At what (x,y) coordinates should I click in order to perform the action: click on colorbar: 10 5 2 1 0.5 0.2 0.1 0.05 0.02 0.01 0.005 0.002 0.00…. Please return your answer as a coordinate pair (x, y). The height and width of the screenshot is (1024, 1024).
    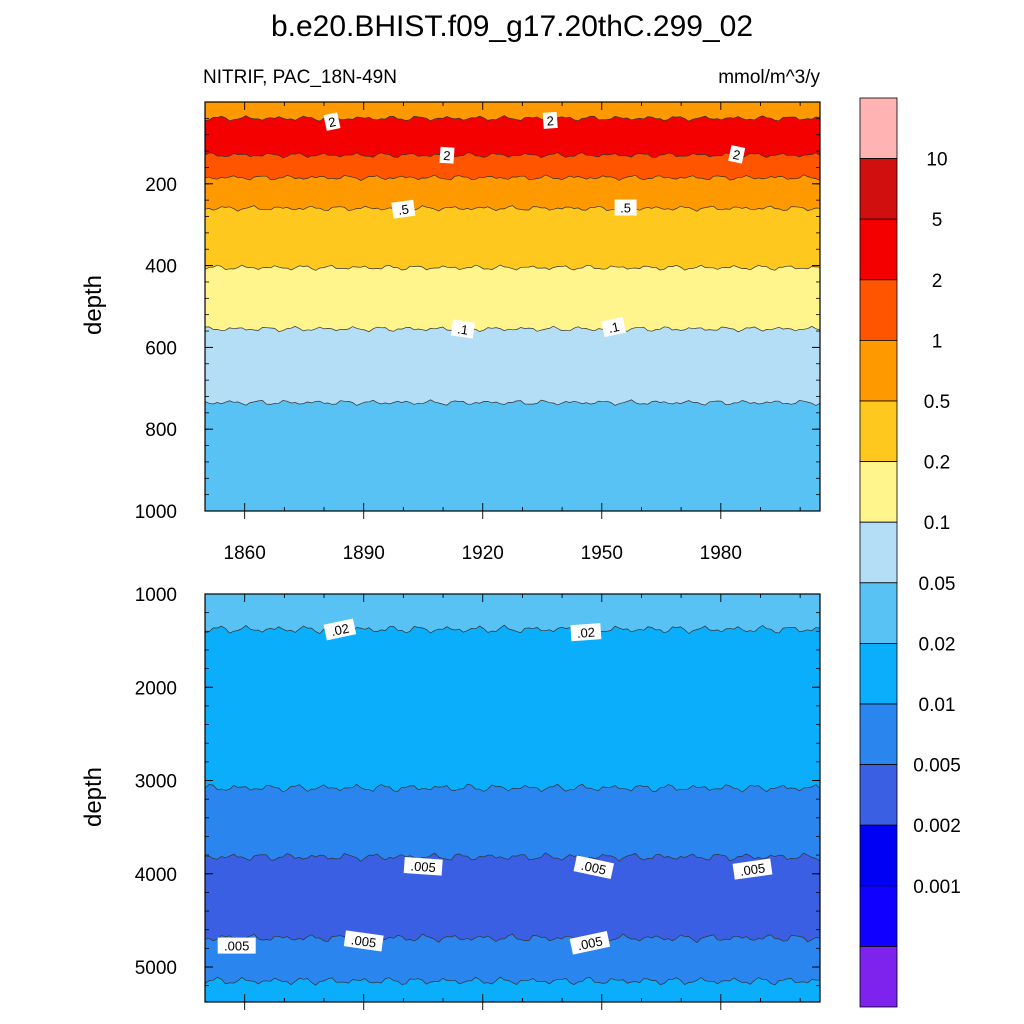
    Looking at the image, I should click on (910, 552).